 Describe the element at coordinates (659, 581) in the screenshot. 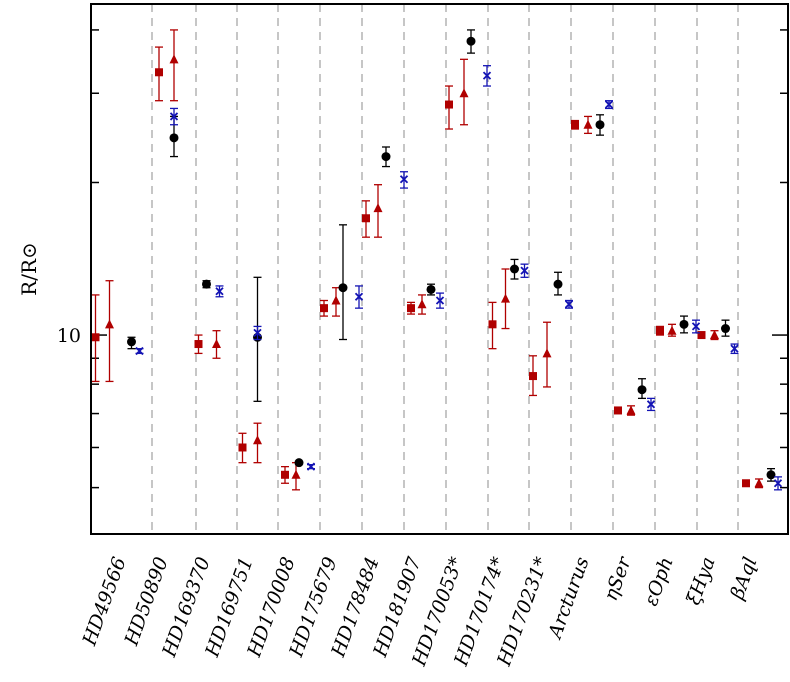

I see `x-tick-label: εOph` at that location.